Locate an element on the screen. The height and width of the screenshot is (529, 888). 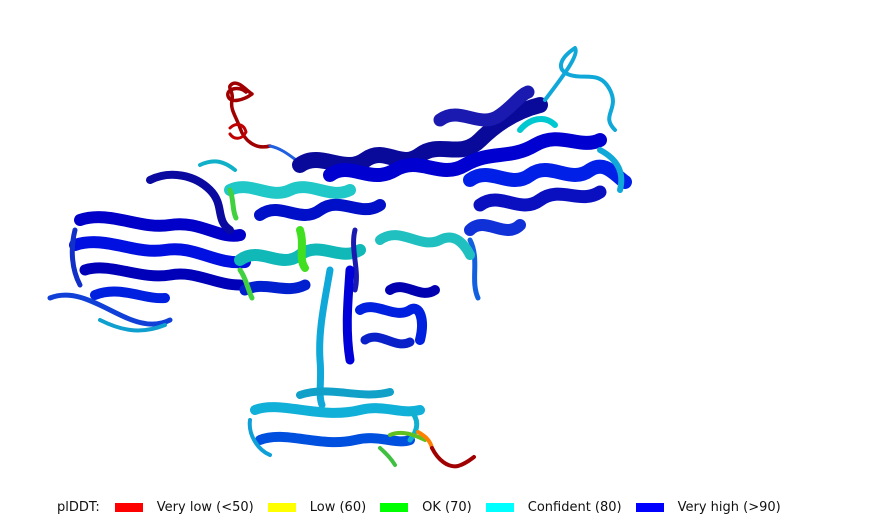
legend-item-ok: OK (70) is located at coordinates (426, 507).